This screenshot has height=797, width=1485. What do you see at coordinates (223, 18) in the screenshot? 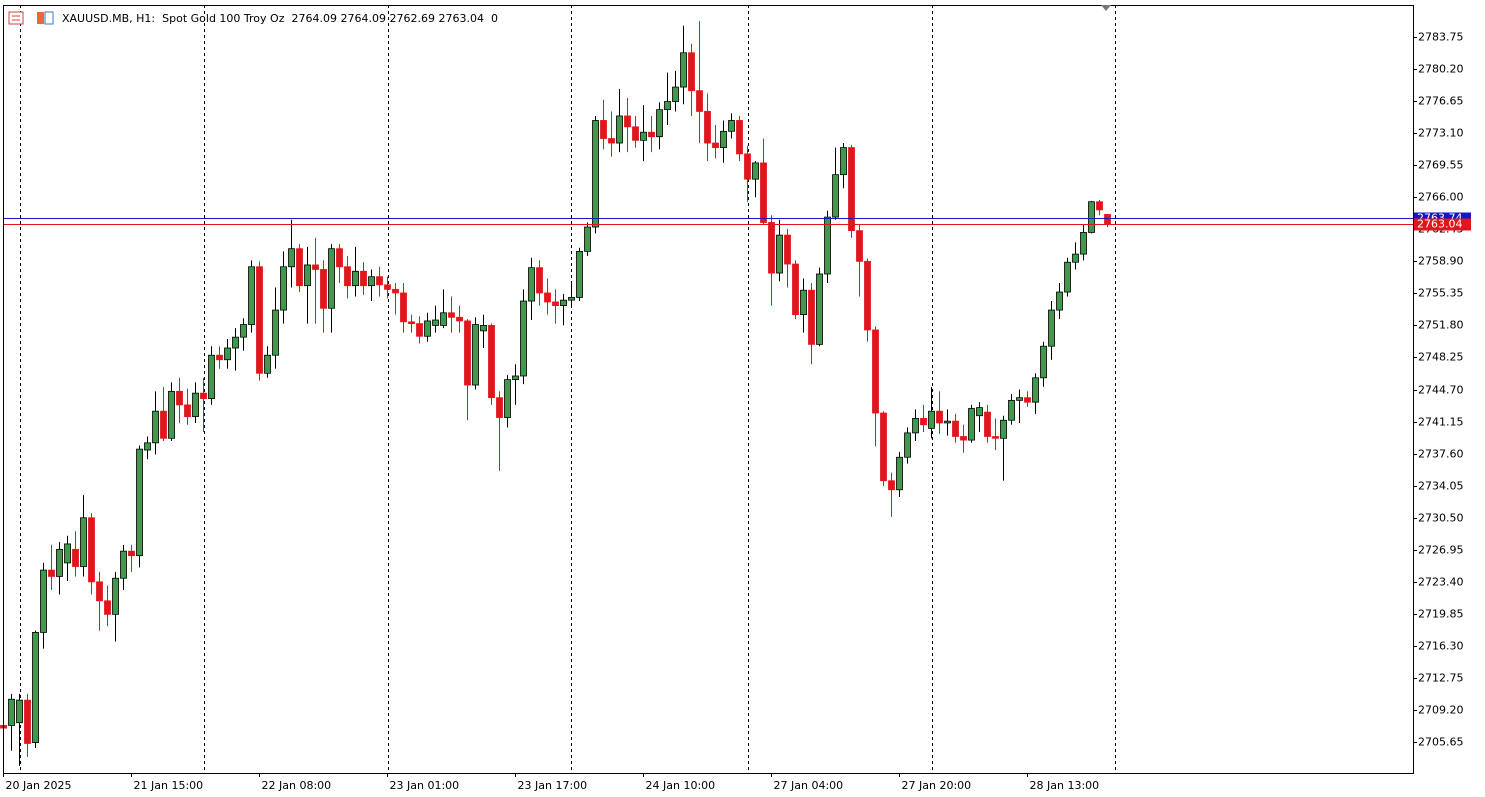
I see `description: Spot Gold 100 Troy Oz` at bounding box center [223, 18].